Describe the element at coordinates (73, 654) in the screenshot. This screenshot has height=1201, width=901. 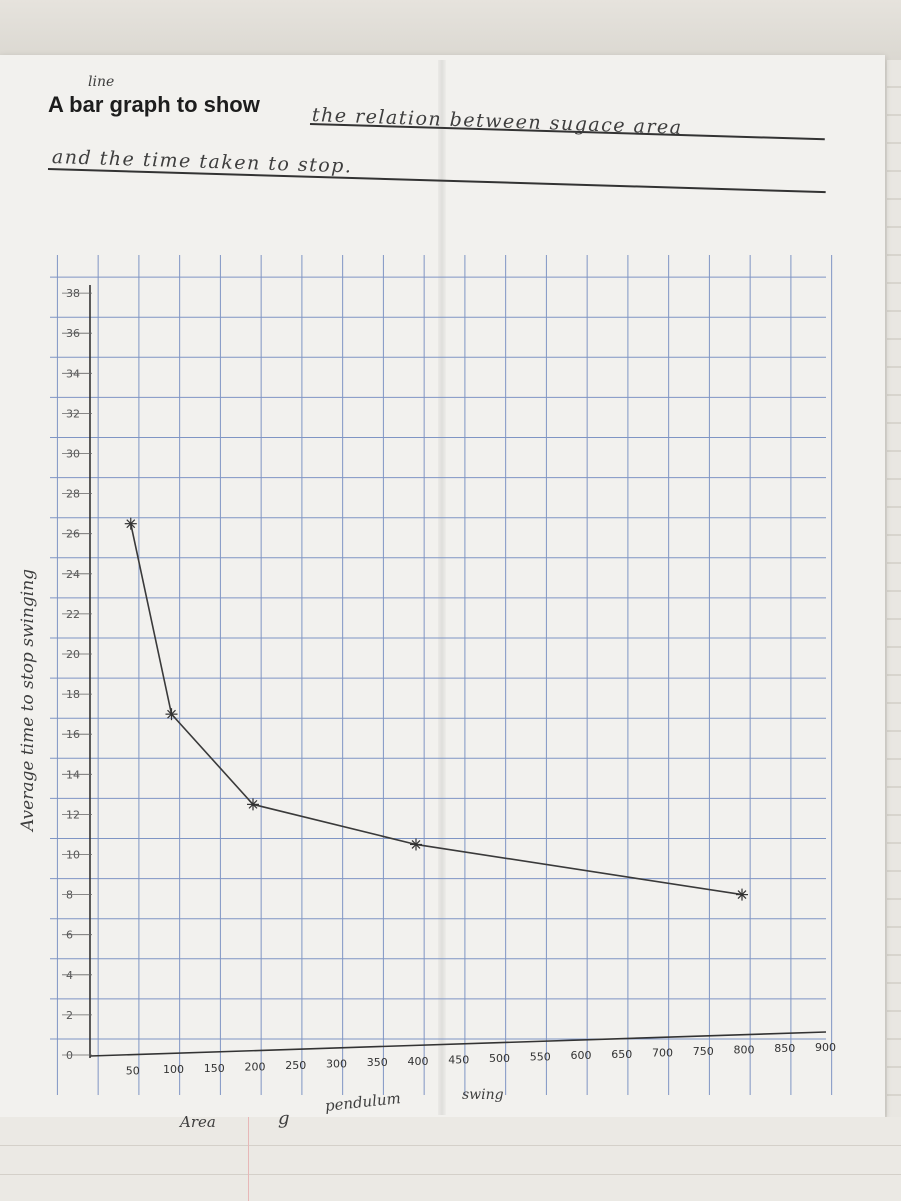
I see `y-tick-label: 20` at that location.